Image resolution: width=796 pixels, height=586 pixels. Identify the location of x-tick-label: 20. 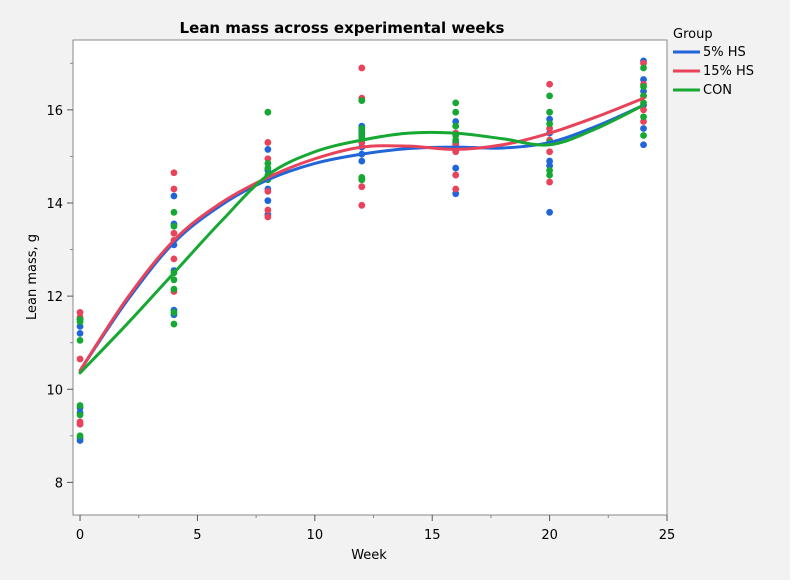
(549, 535).